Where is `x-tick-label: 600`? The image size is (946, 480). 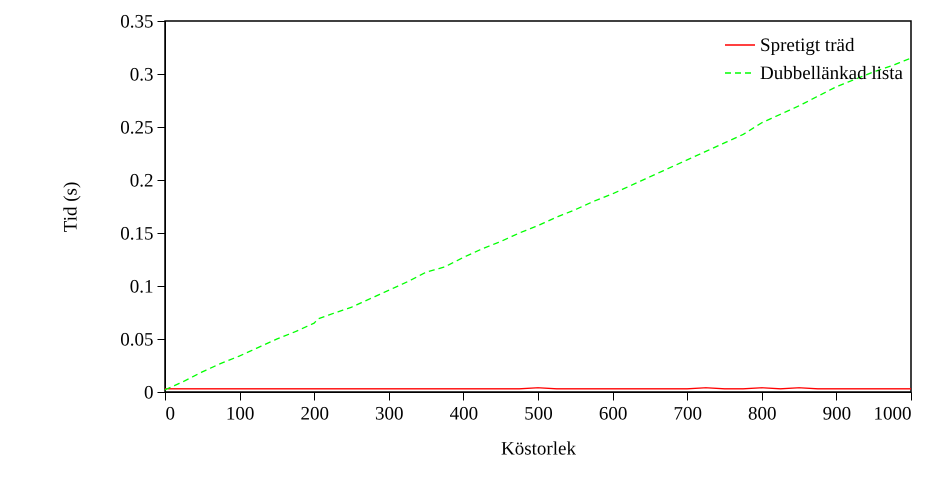 x-tick-label: 600 is located at coordinates (613, 414).